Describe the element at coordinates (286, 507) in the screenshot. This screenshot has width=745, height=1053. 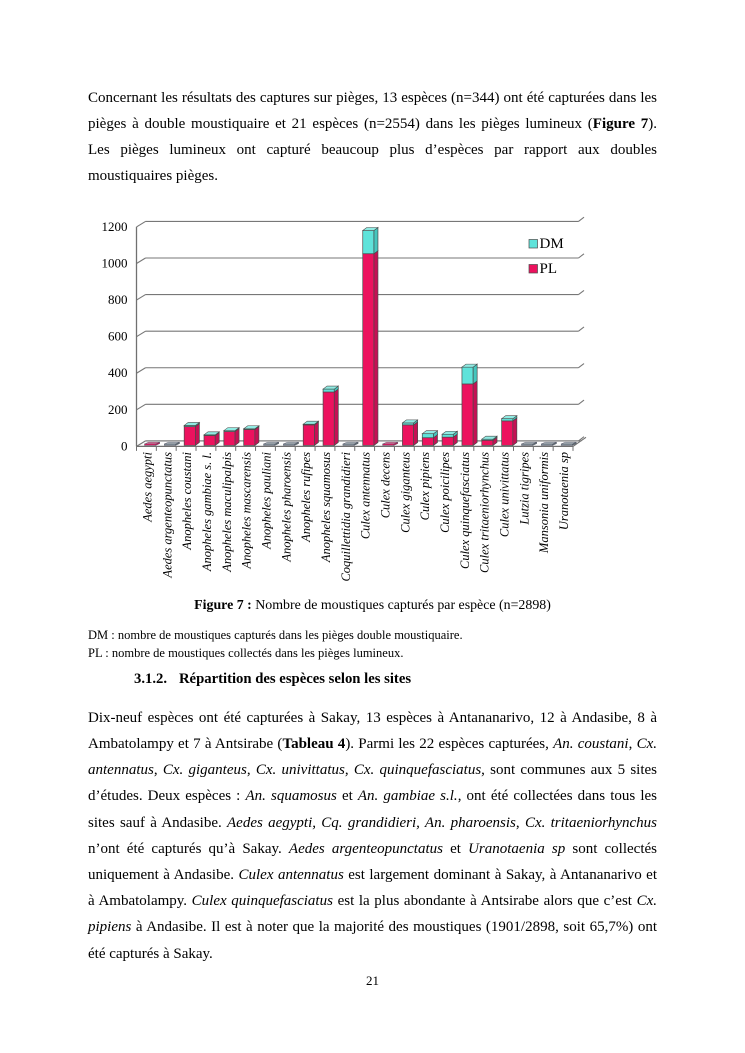
I see `svg-text: Anopheles pharoensis` at that location.